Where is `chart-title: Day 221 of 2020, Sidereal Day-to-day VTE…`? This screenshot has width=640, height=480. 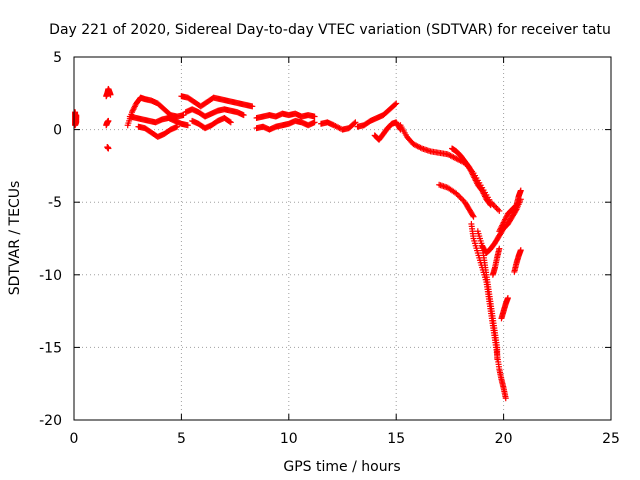
chart-title: Day 221 of 2020, Sidereal Day-to-day VTE… is located at coordinates (330, 30).